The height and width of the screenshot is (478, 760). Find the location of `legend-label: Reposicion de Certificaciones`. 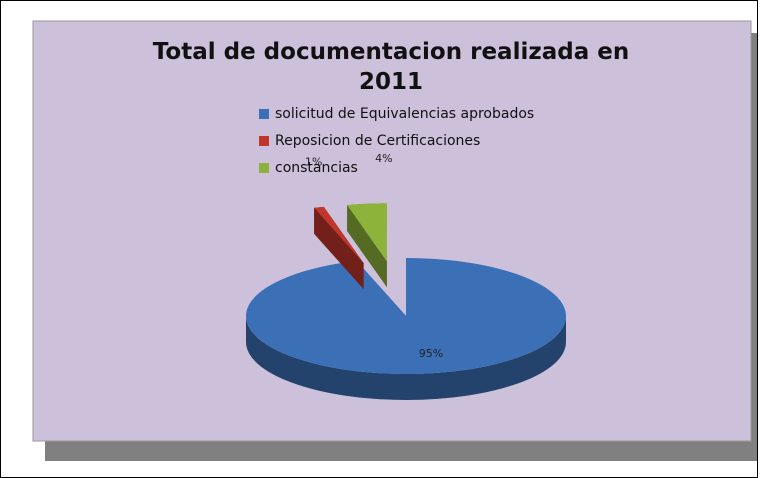

legend-label: Reposicion de Certificaciones is located at coordinates (377, 141).